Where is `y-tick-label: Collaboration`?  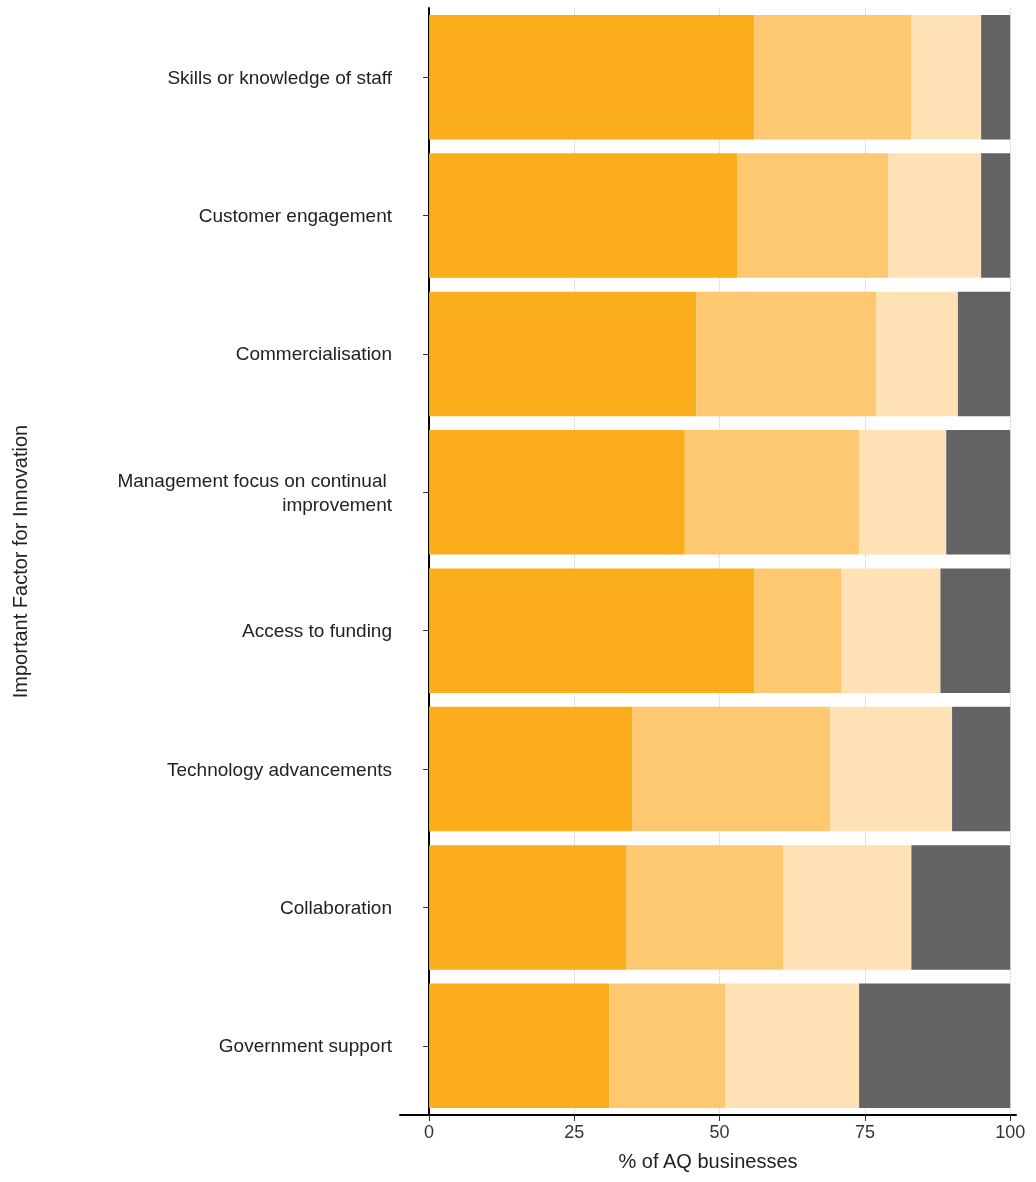
y-tick-label: Collaboration is located at coordinates (336, 907).